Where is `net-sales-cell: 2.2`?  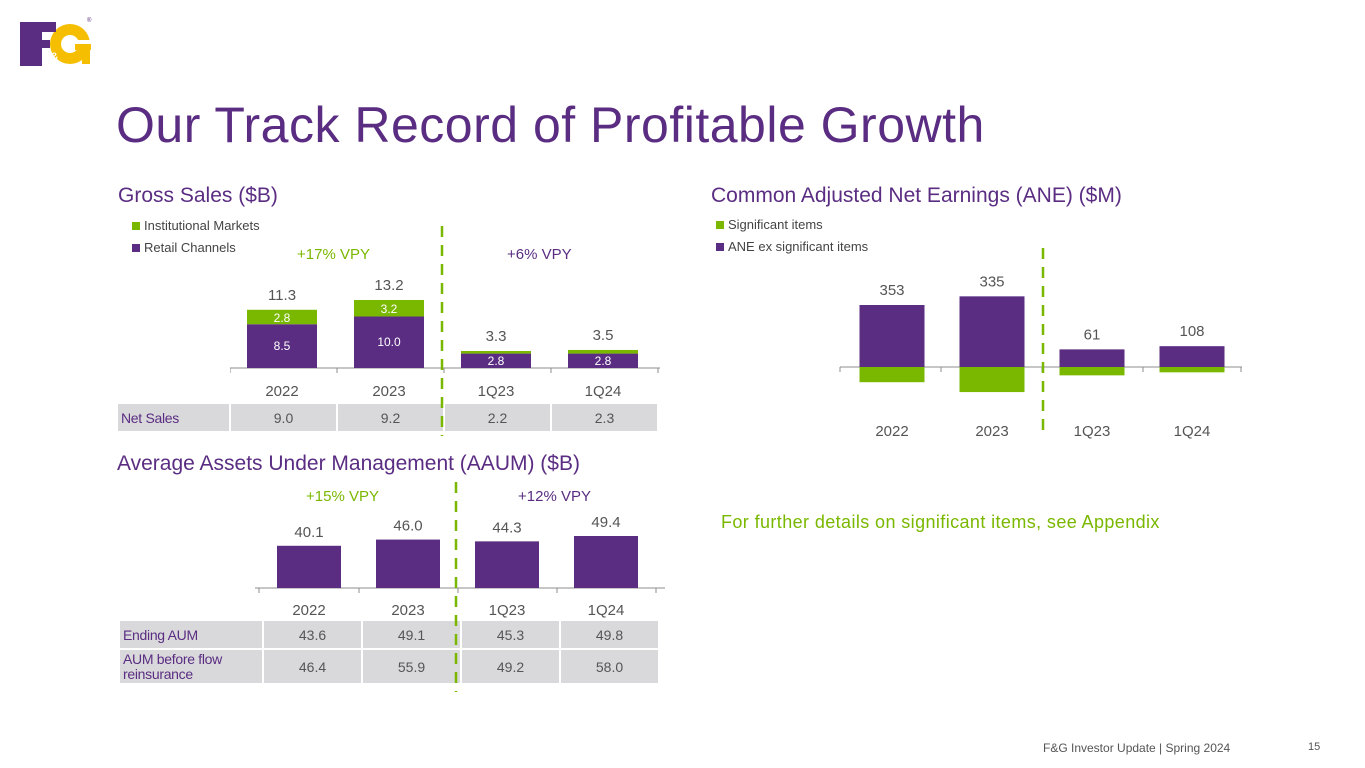 net-sales-cell: 2.2 is located at coordinates (497, 417).